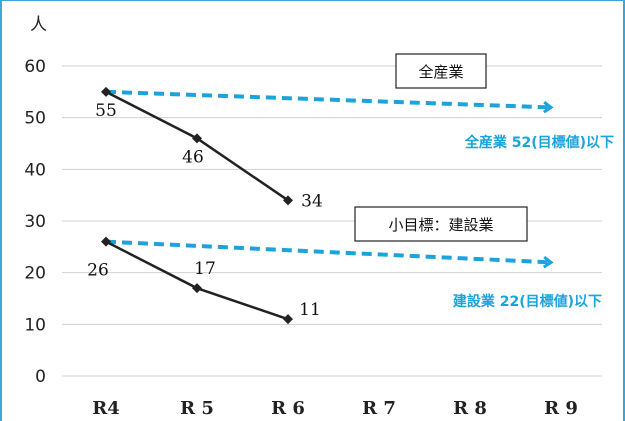 Image resolution: width=625 pixels, height=421 pixels. I want to click on x-axis: R4 R 5 R 6 R 7 R 8 R 9, so click(335, 408).